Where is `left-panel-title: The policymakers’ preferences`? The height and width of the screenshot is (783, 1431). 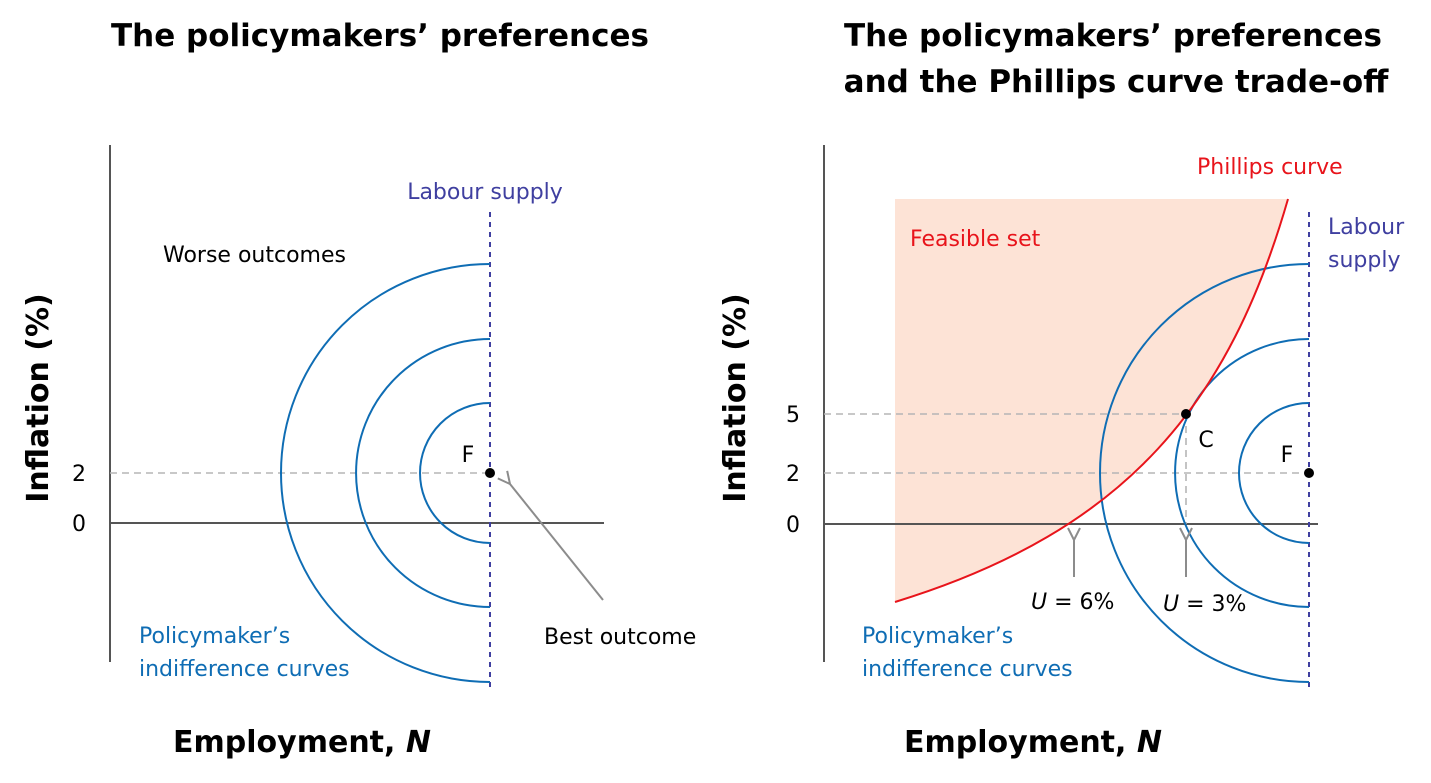 left-panel-title: The policymakers’ preferences is located at coordinates (380, 36).